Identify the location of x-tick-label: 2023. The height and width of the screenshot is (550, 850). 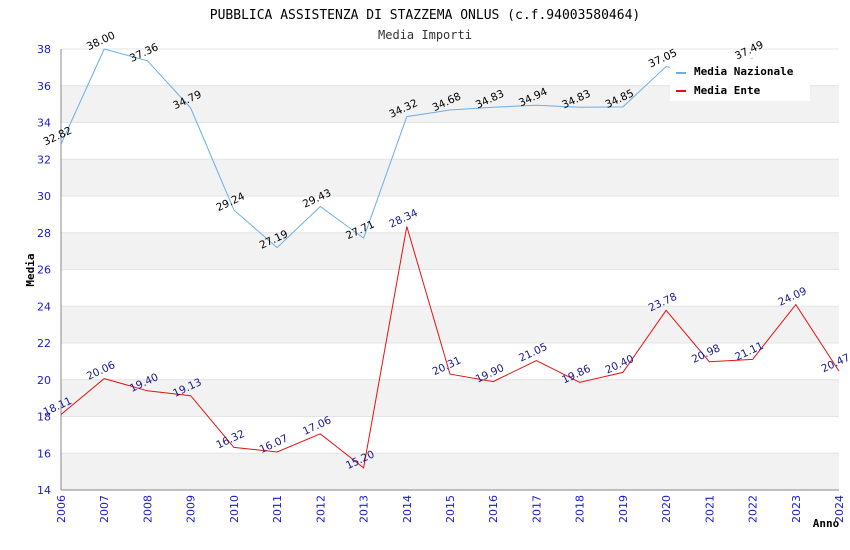
(796, 509).